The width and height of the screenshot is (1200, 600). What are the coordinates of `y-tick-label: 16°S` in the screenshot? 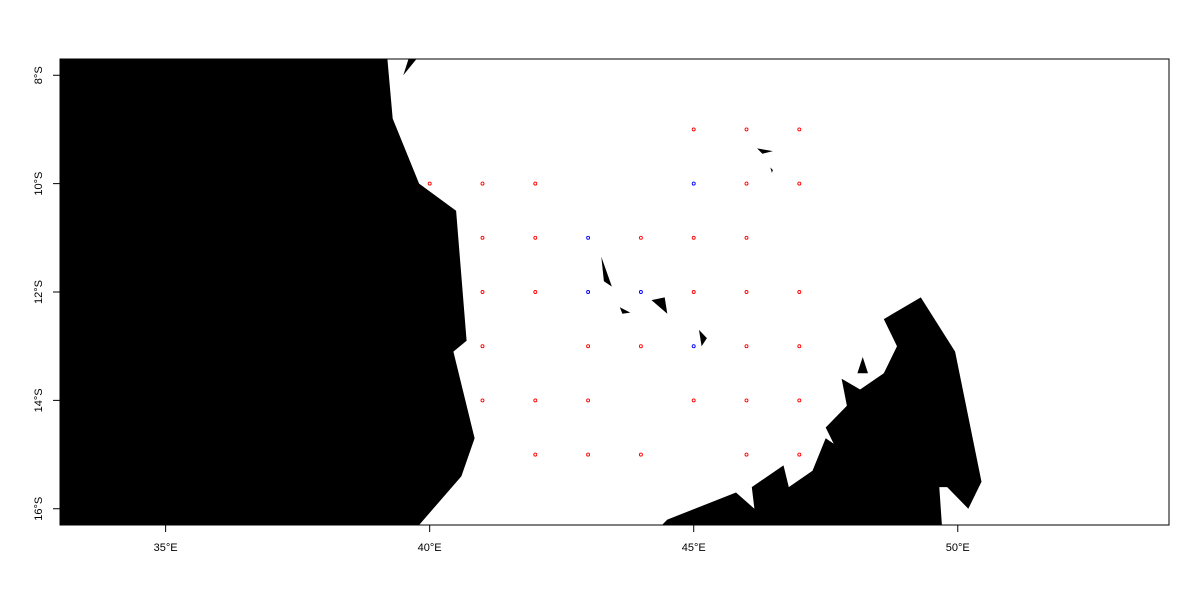 It's located at (39, 509).